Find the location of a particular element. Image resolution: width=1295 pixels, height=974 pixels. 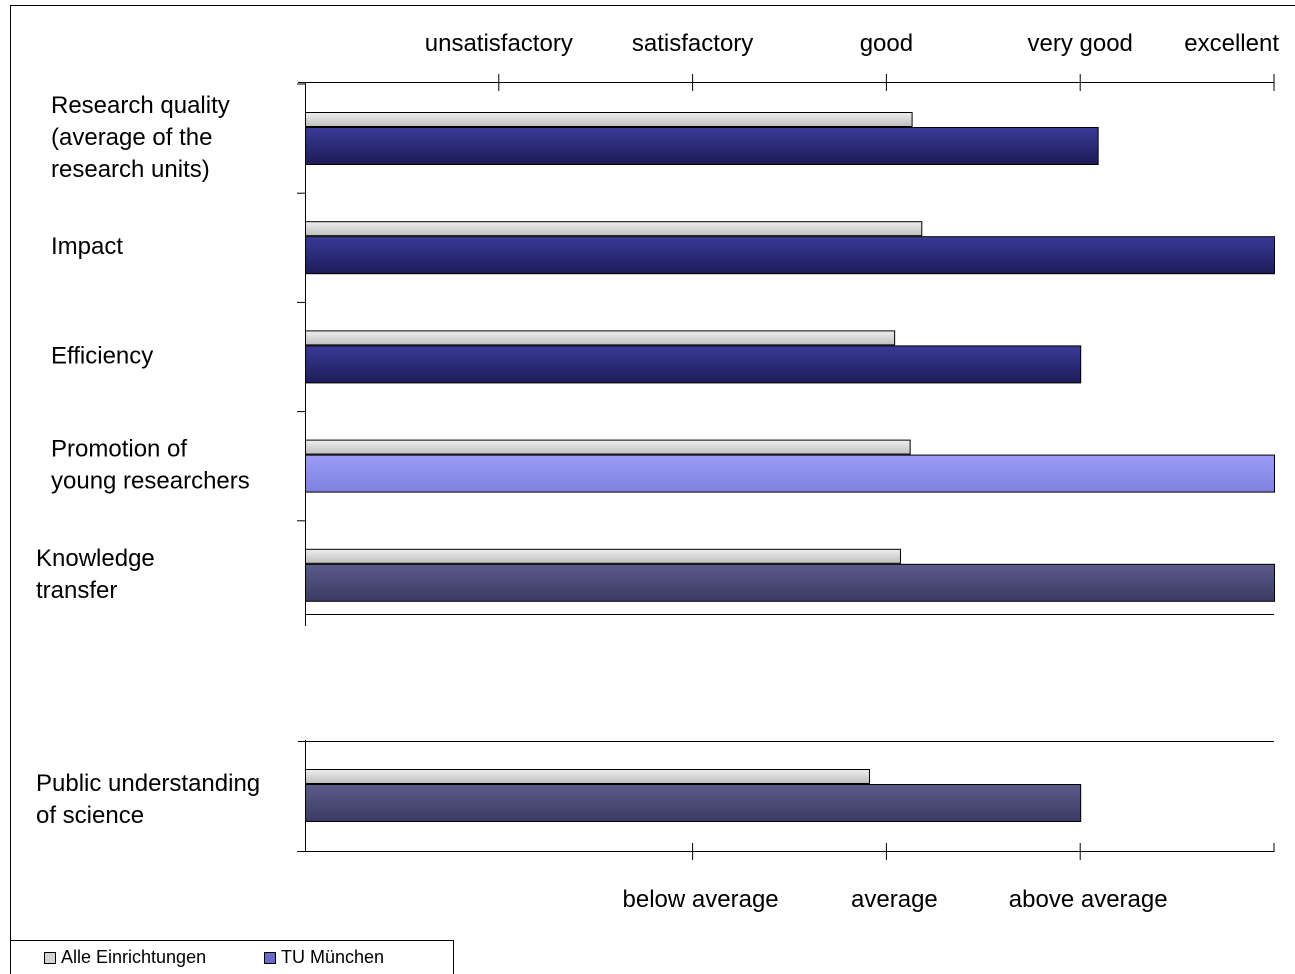

legend-swatch-alle-einrichtungen is located at coordinates (50, 958).